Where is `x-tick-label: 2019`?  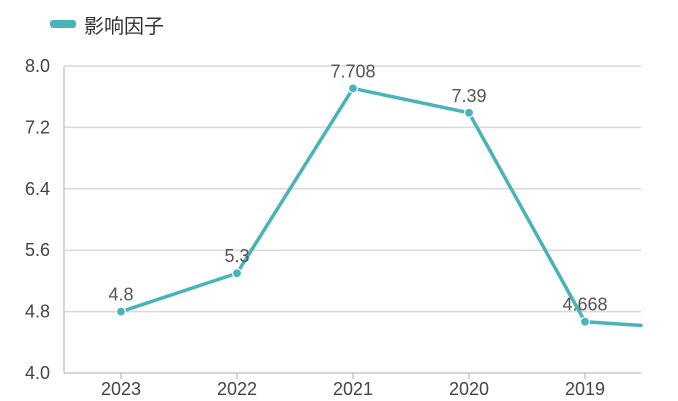
x-tick-label: 2019 is located at coordinates (585, 389).